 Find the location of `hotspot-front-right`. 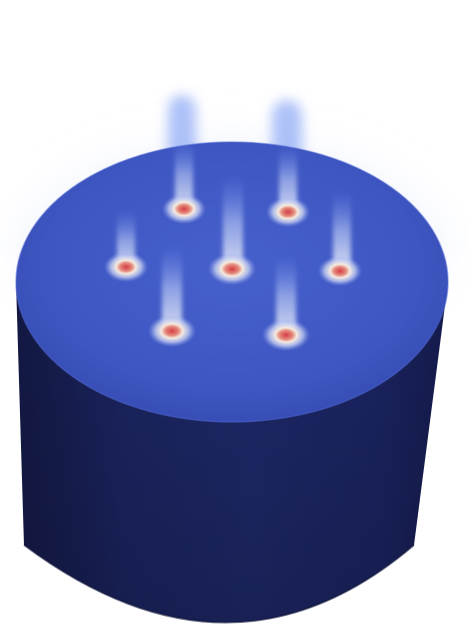

hotspot-front-right is located at coordinates (286, 335).